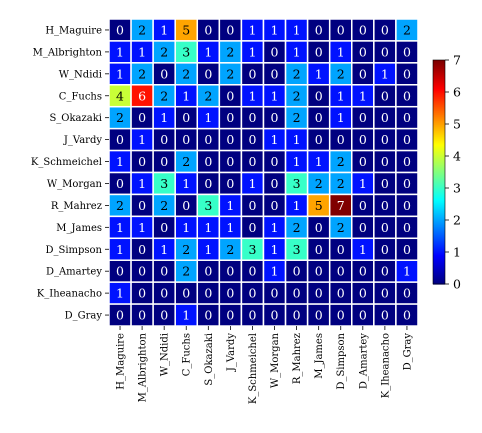 The width and height of the screenshot is (482, 433). What do you see at coordinates (66, 162) in the screenshot?
I see `y-tick-label: K_Schmeichel` at bounding box center [66, 162].